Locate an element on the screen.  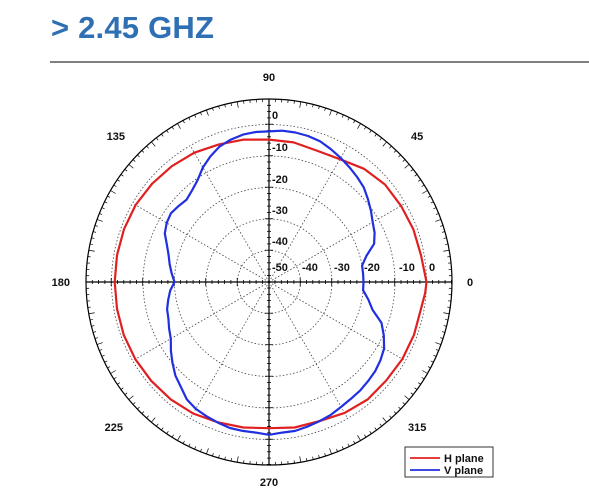
angle-label-0: 0 is located at coordinates (470, 283).